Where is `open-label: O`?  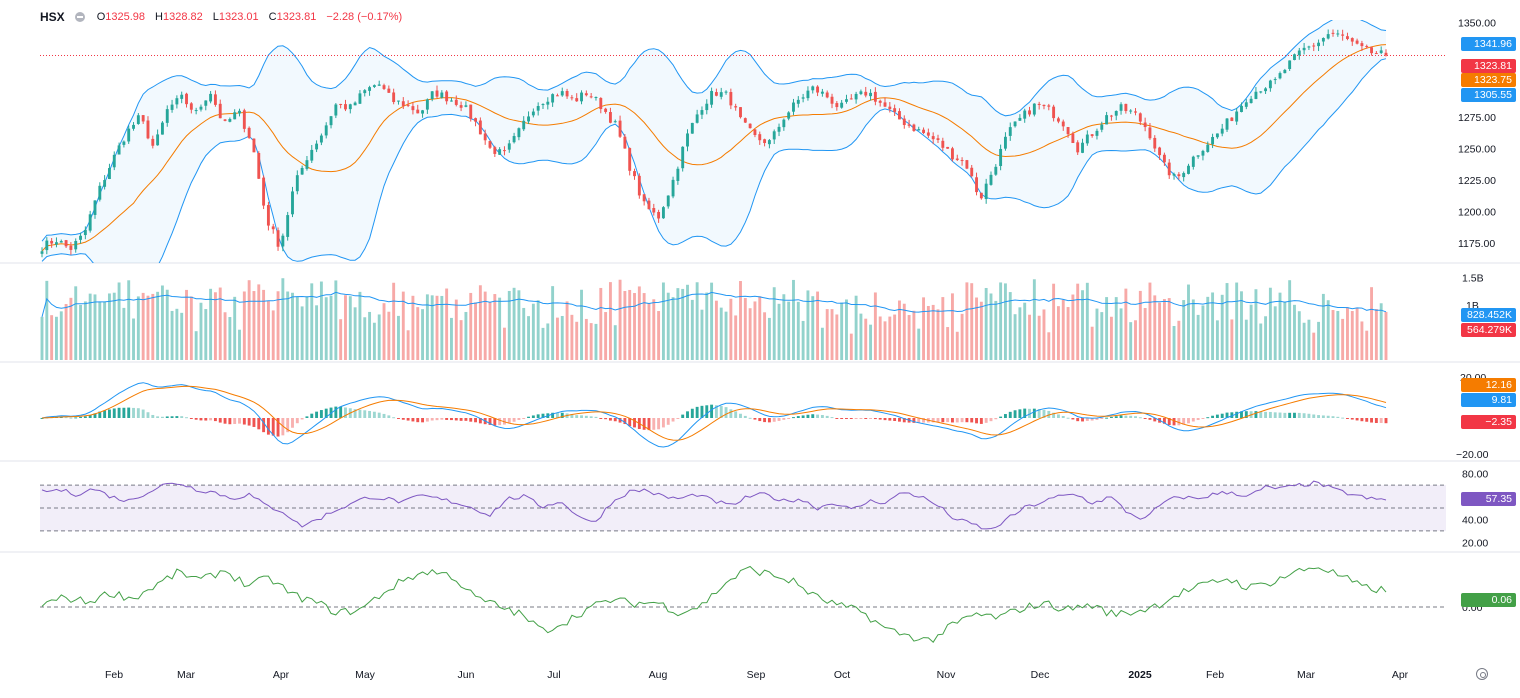
open-label: O is located at coordinates (101, 17).